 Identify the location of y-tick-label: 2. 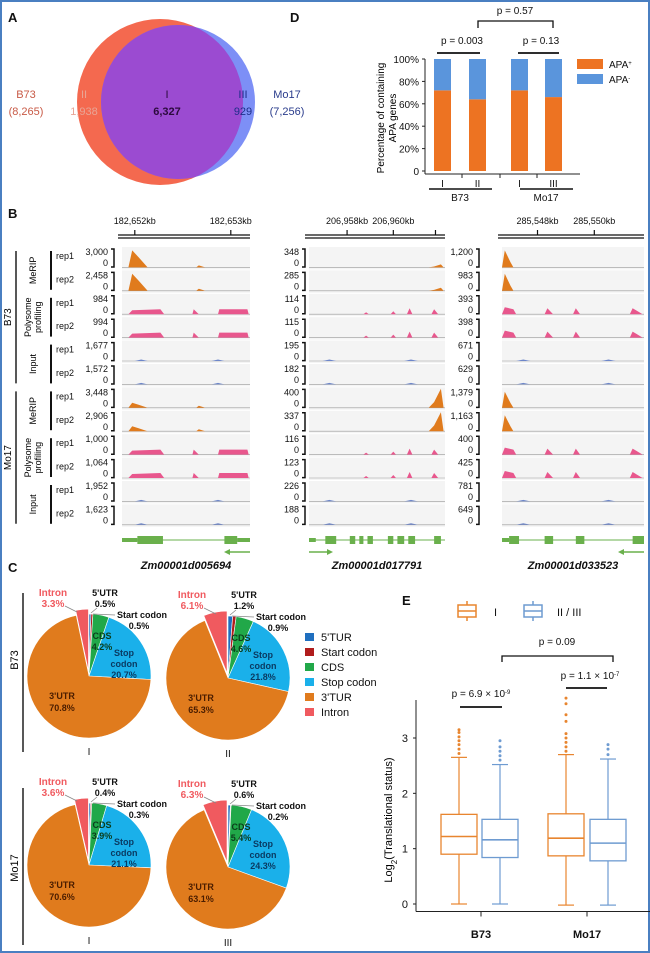
(405, 794).